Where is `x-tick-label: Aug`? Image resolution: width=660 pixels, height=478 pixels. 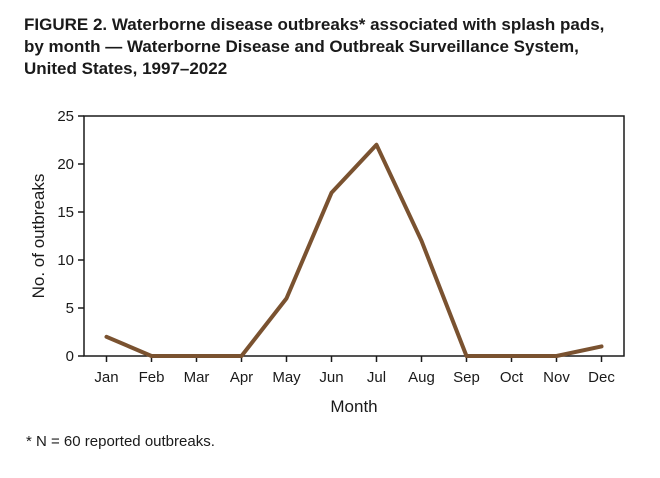
x-tick-label: Aug is located at coordinates (421, 377).